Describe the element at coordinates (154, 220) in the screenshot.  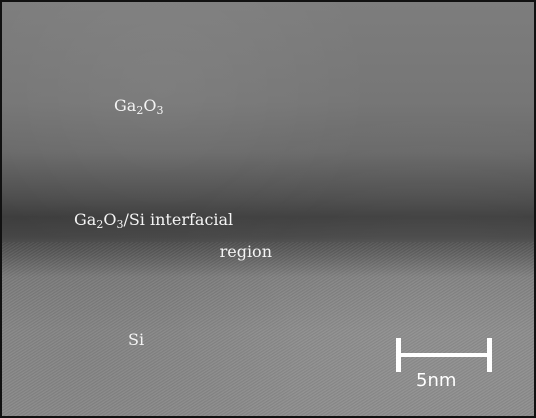
I see `interface-label-line1: Ga2O3/Si interfacial` at that location.